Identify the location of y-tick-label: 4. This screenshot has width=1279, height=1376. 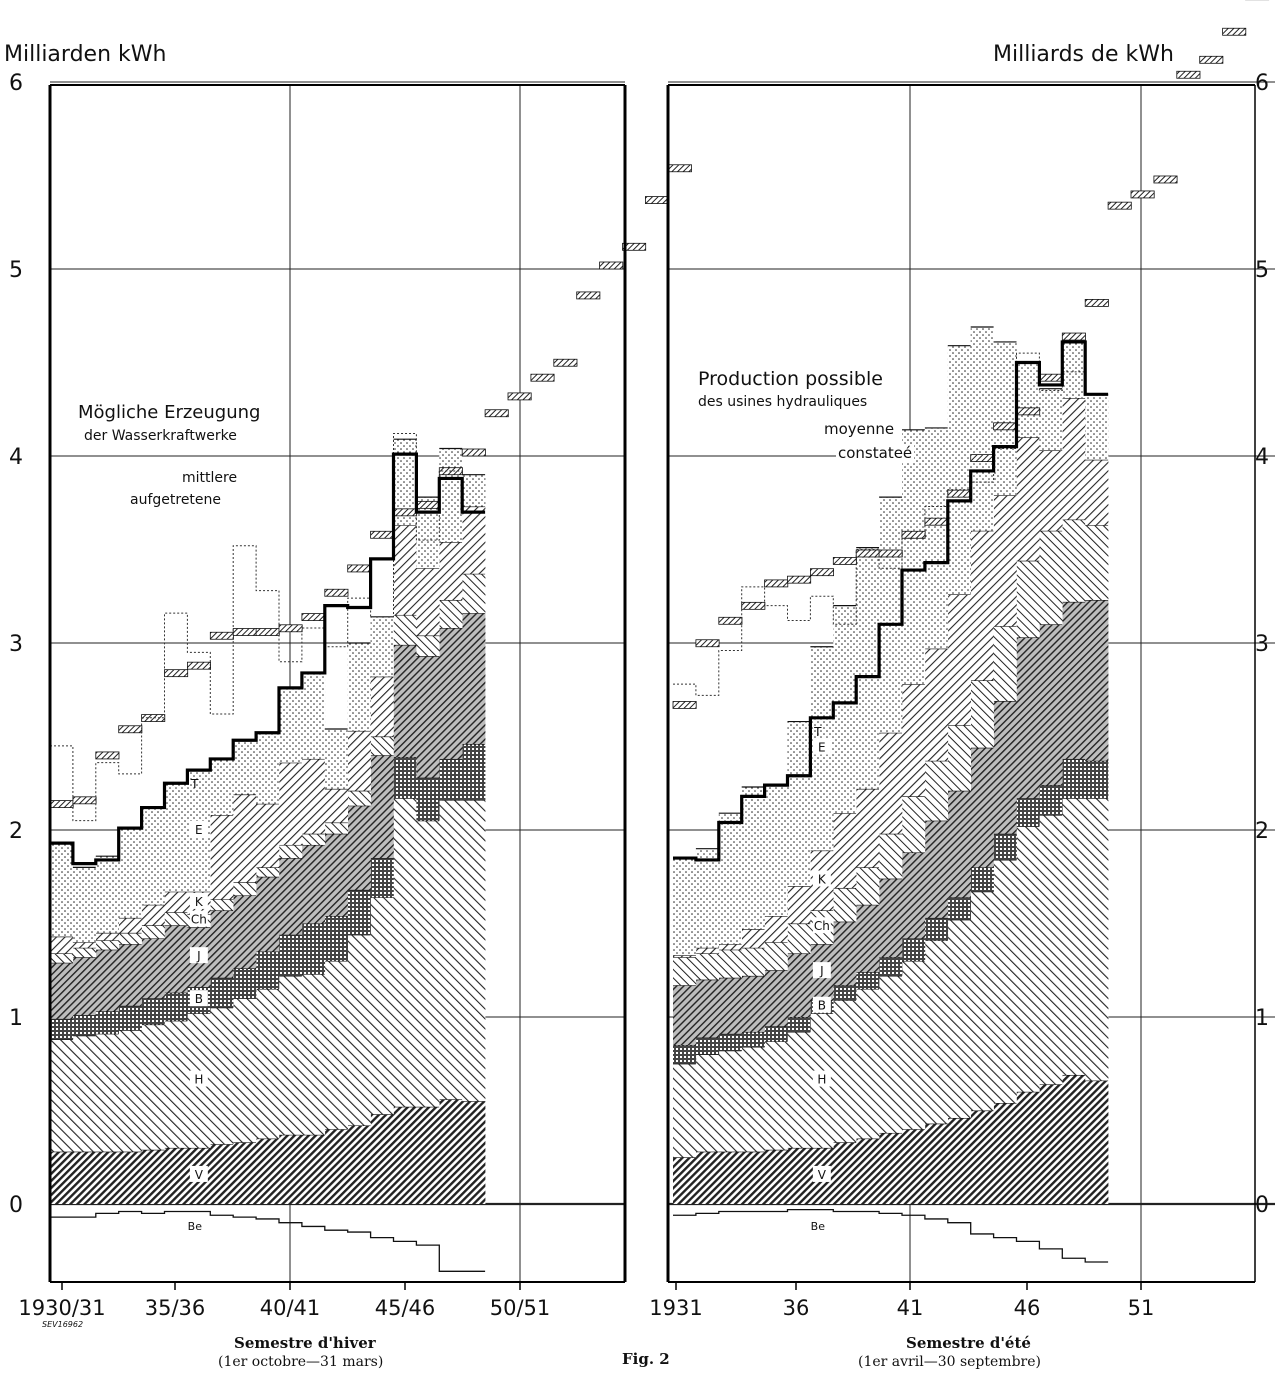
(1262, 457).